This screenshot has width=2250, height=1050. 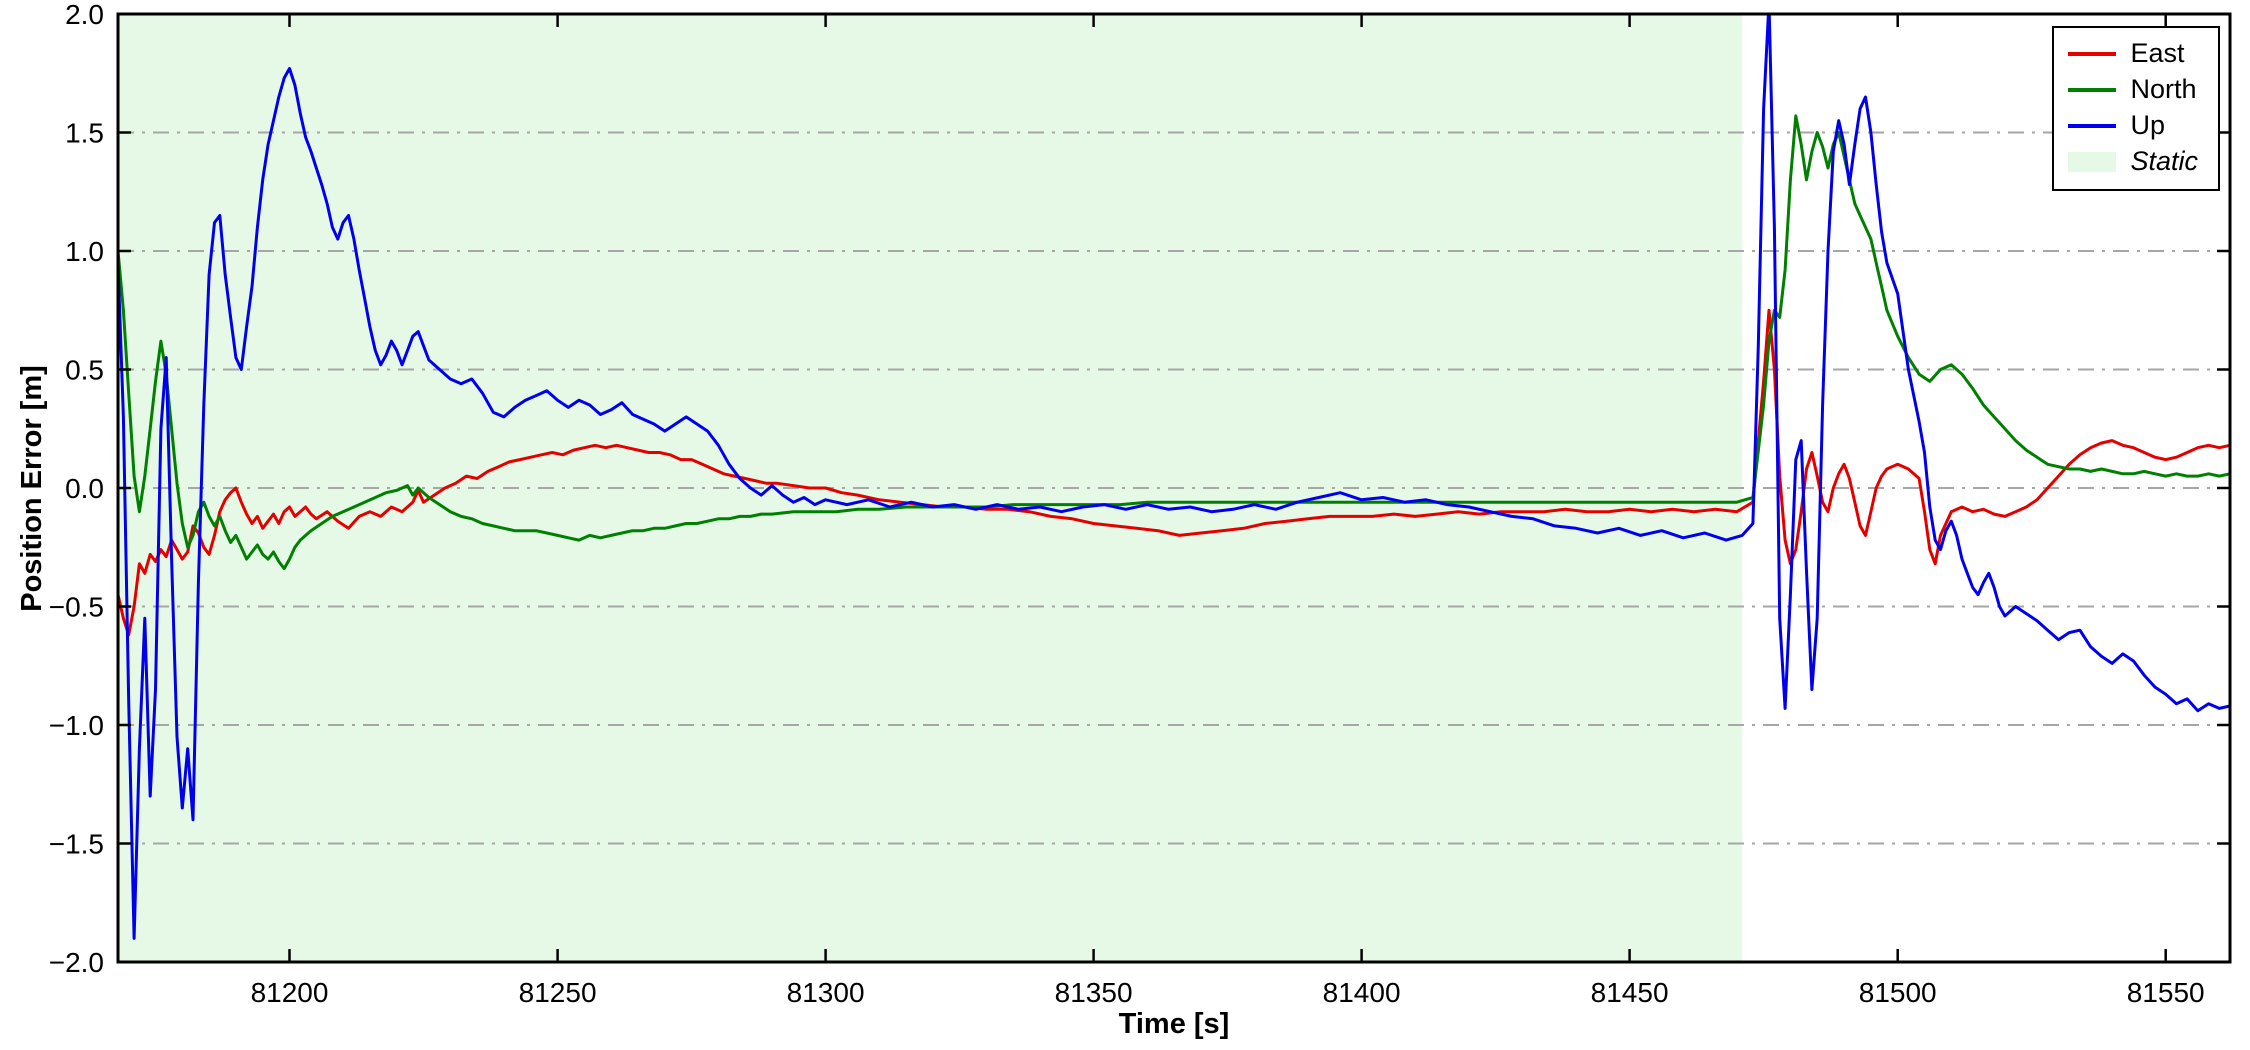 I want to click on y-tick-label: 0.0, so click(x=84, y=488).